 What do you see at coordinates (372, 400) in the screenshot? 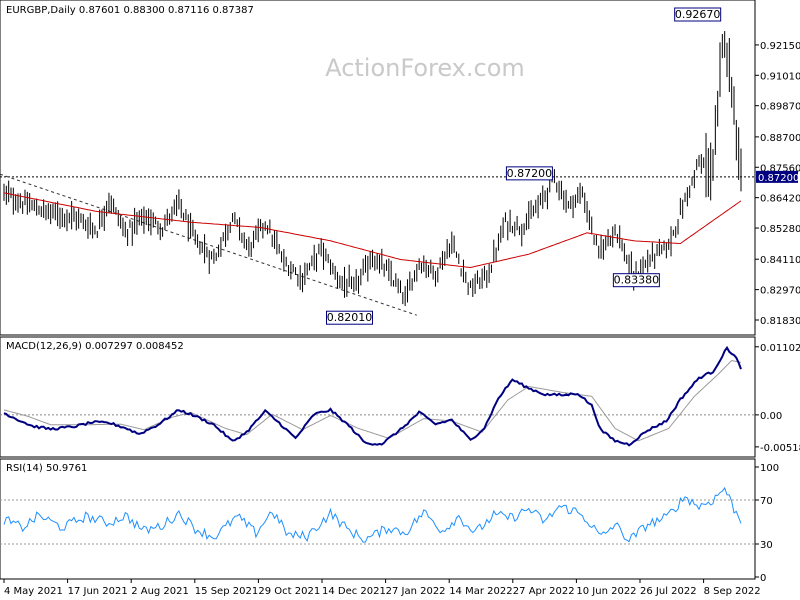
I see `macd-signal-line` at bounding box center [372, 400].